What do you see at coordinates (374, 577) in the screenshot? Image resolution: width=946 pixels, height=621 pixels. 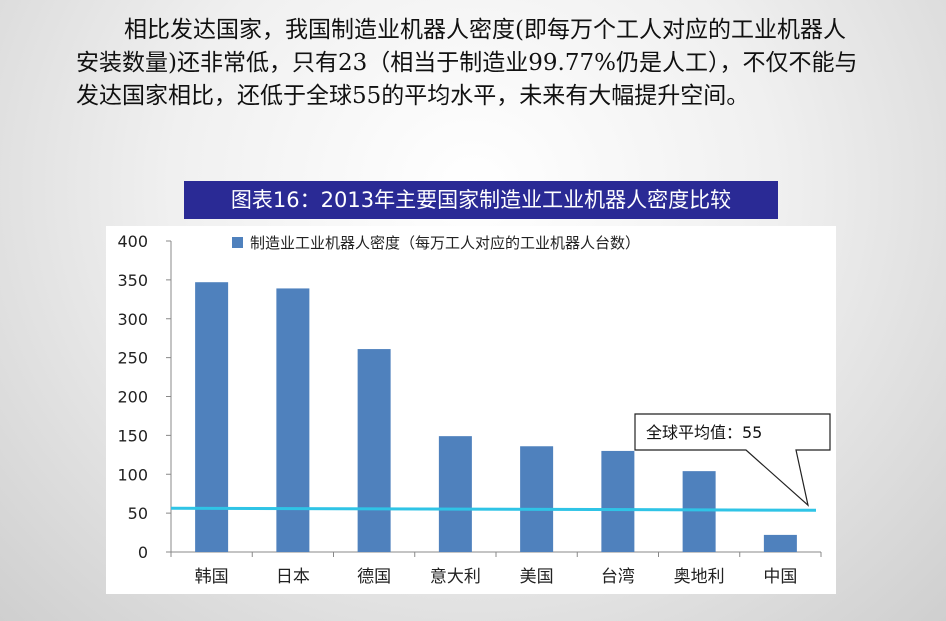 I see `x-tick-label: 德国` at bounding box center [374, 577].